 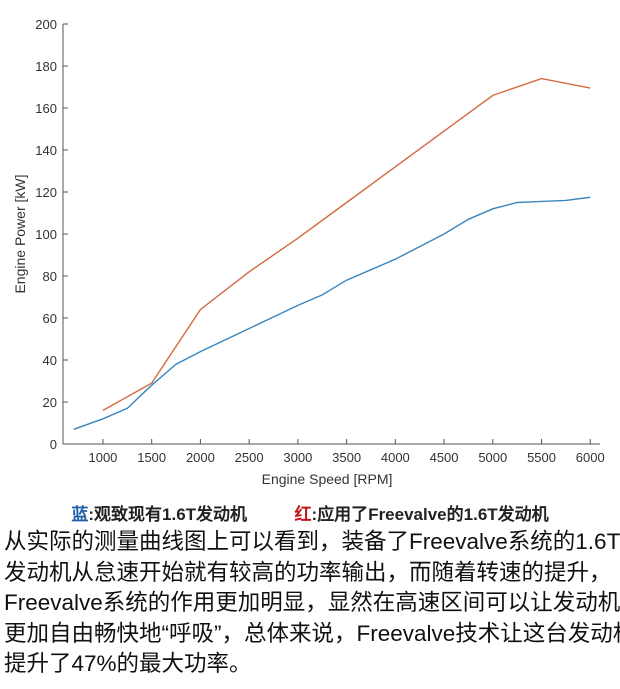 What do you see at coordinates (297, 457) in the screenshot?
I see `x-tick-label: 3000` at bounding box center [297, 457].